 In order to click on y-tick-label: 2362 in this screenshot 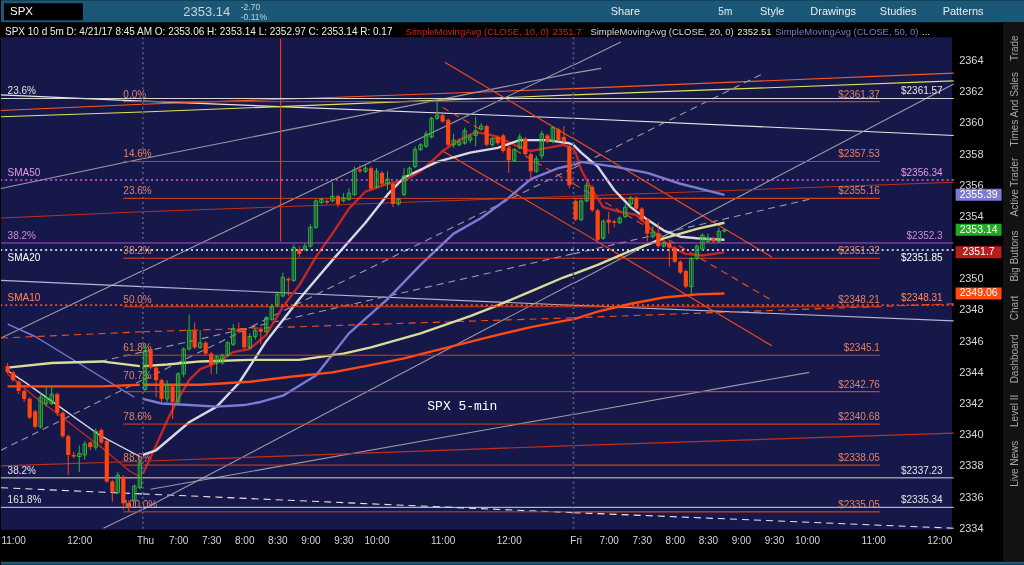, I will do `click(971, 91)`.